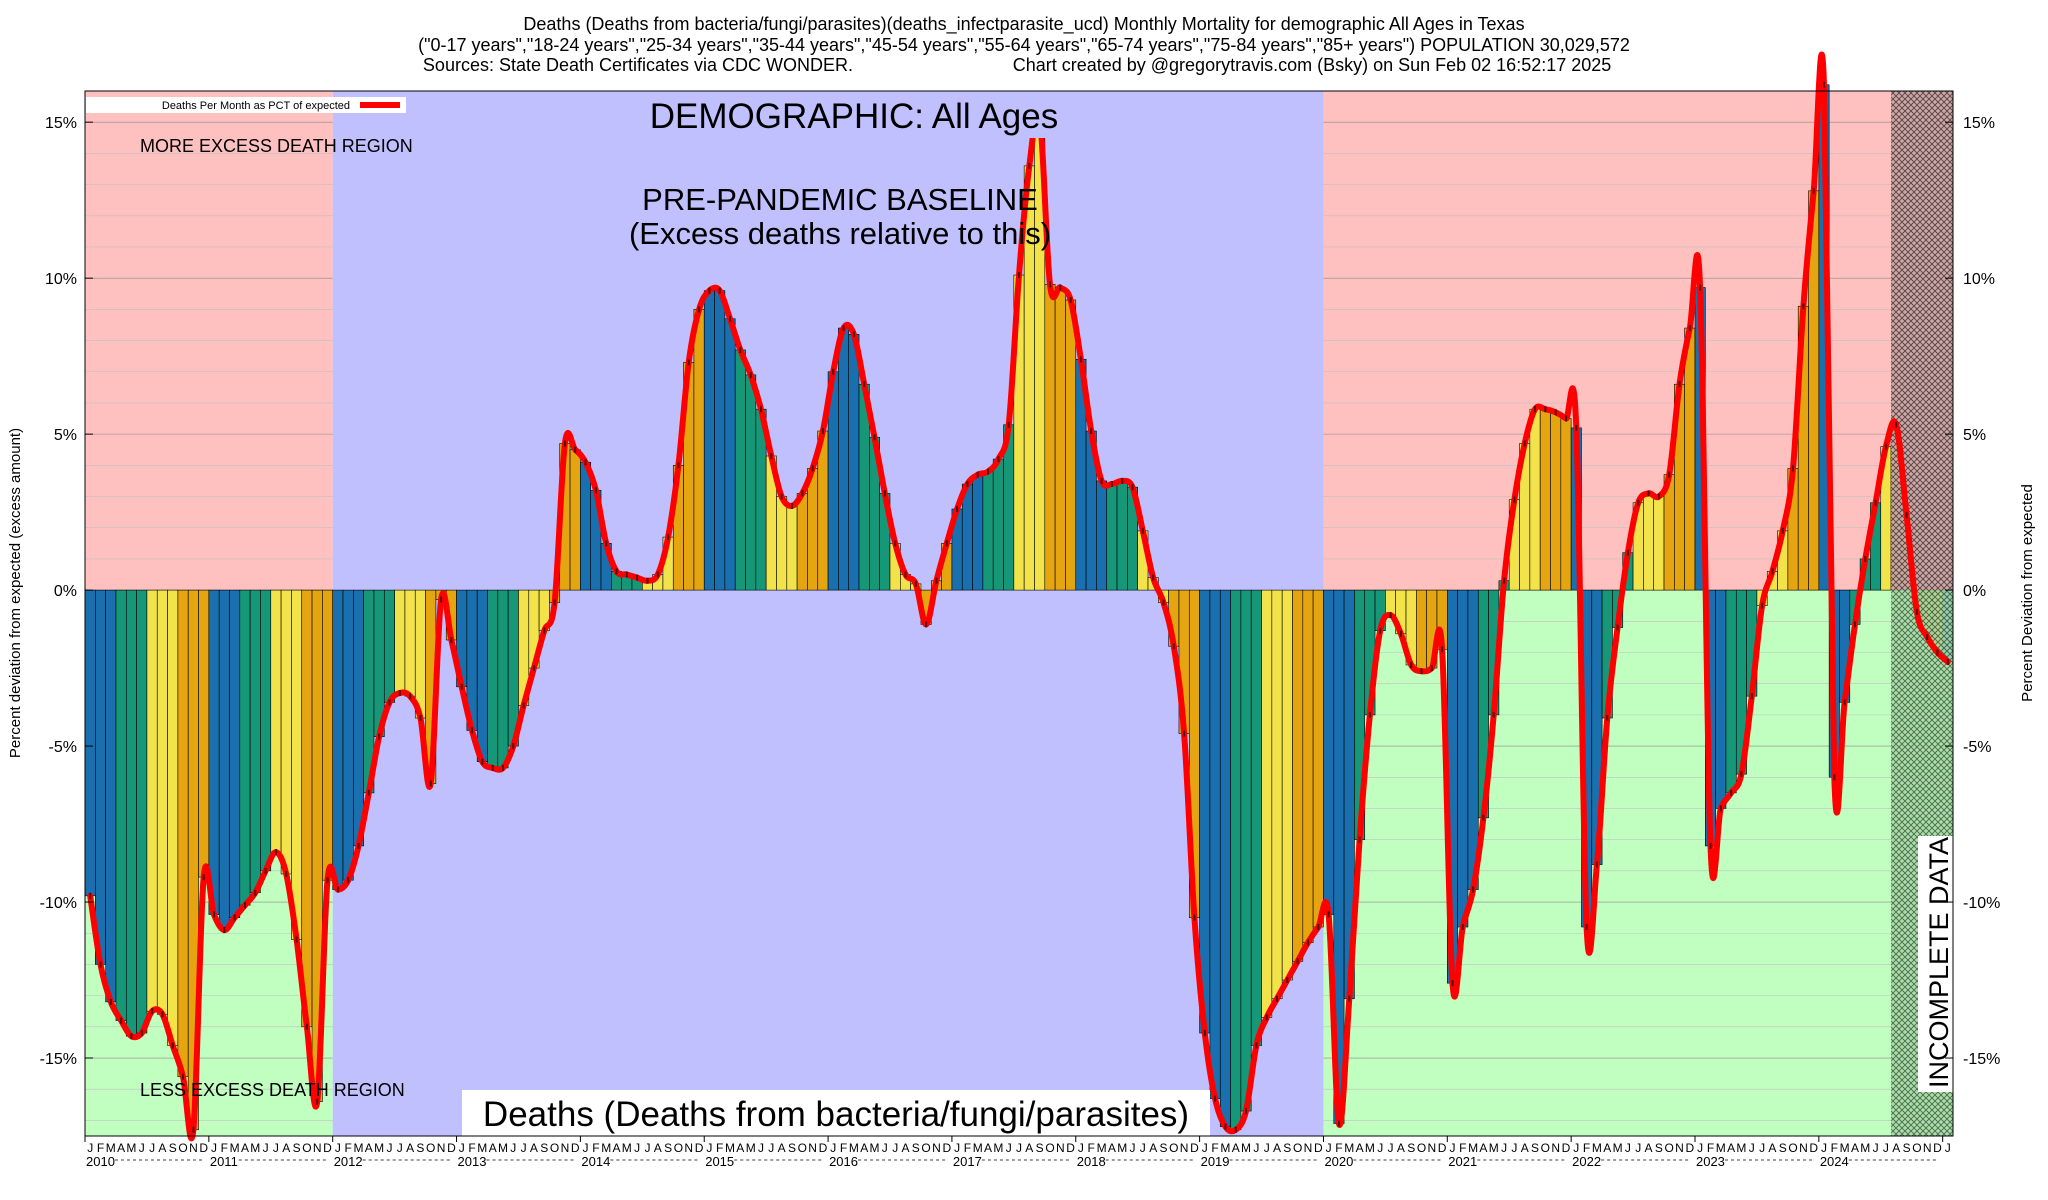  What do you see at coordinates (1936, 964) in the screenshot?
I see `incomplete-label-bg` at bounding box center [1936, 964].